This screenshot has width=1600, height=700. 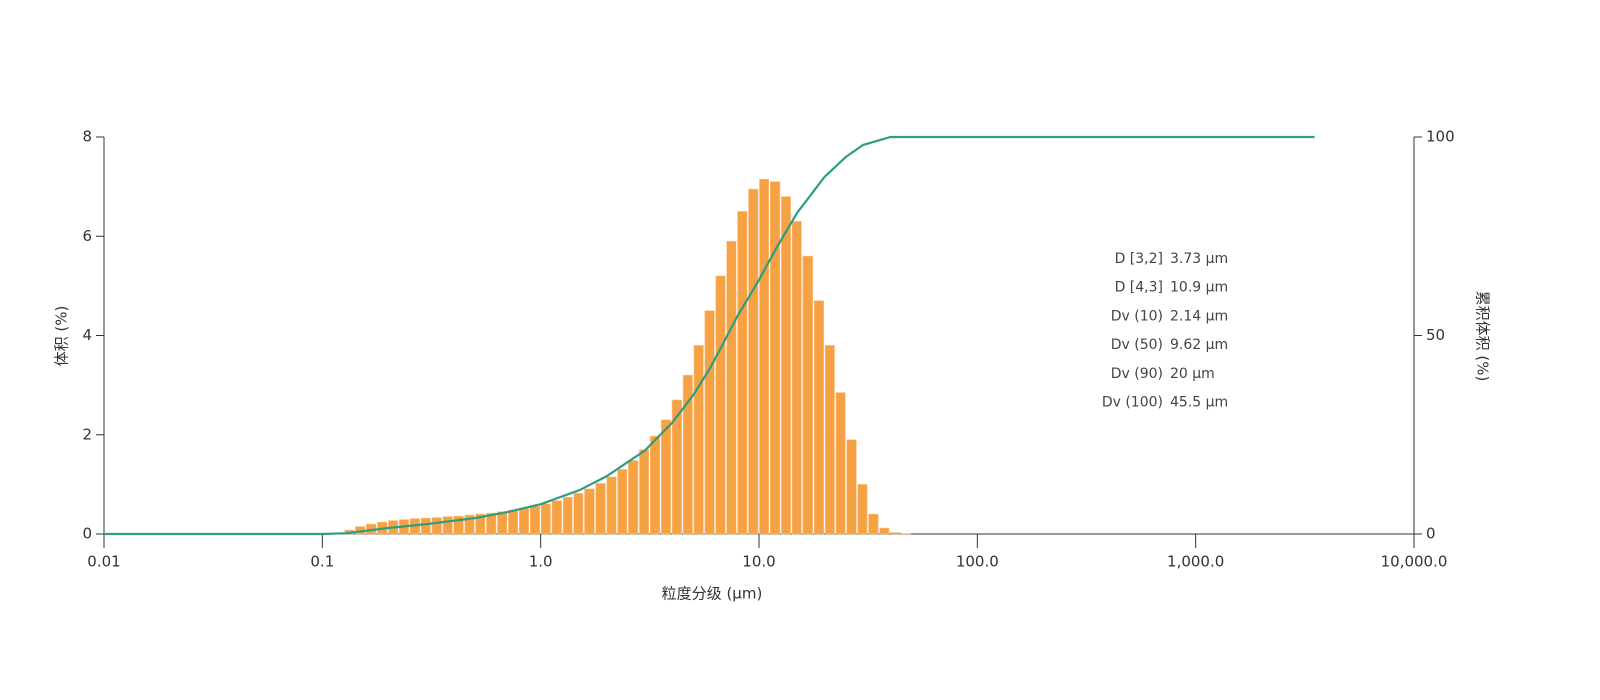 What do you see at coordinates (977, 562) in the screenshot?
I see `x-tick-label: 100.0` at bounding box center [977, 562].